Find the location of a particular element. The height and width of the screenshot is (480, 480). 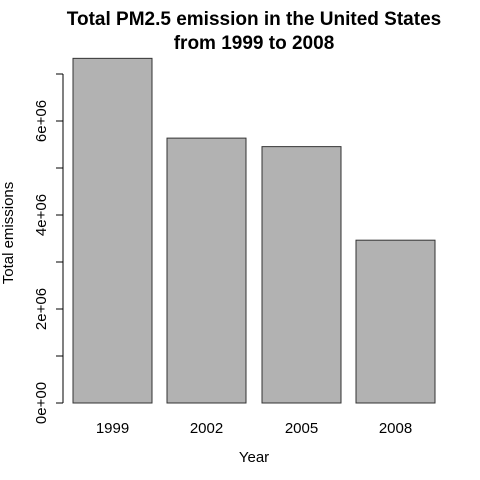

x-tick-label-2002: 2002 is located at coordinates (206, 428).